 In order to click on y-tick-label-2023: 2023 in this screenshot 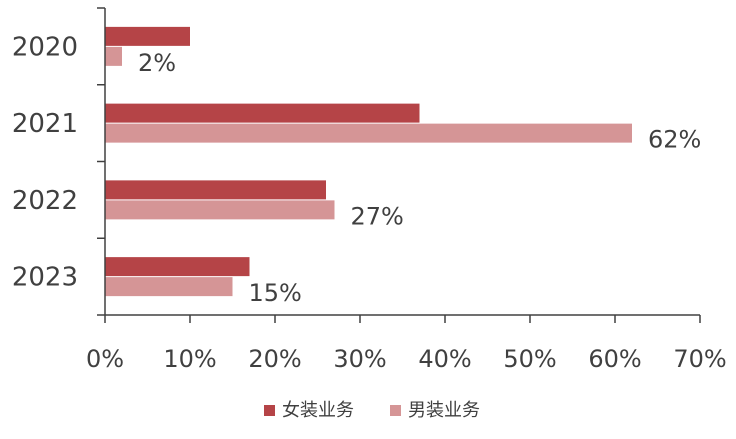, I will do `click(45, 278)`.